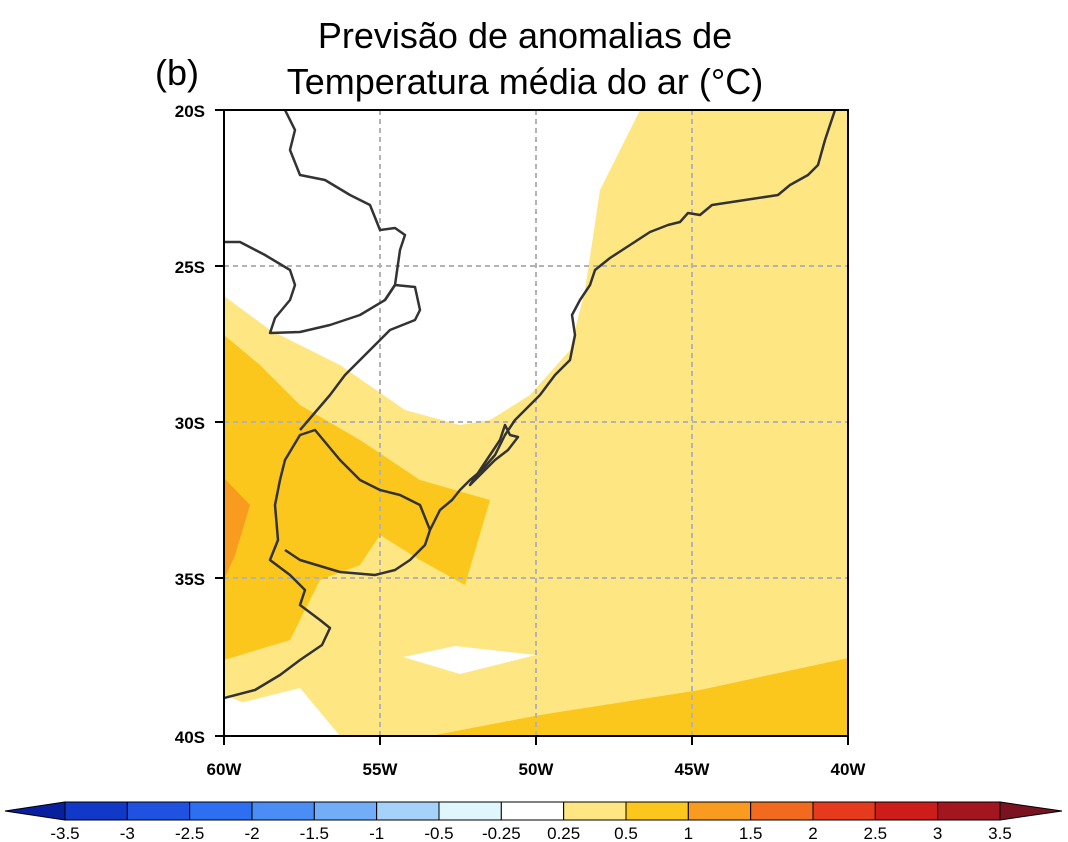  I want to click on colorbar-label: 0.5, so click(626, 833).